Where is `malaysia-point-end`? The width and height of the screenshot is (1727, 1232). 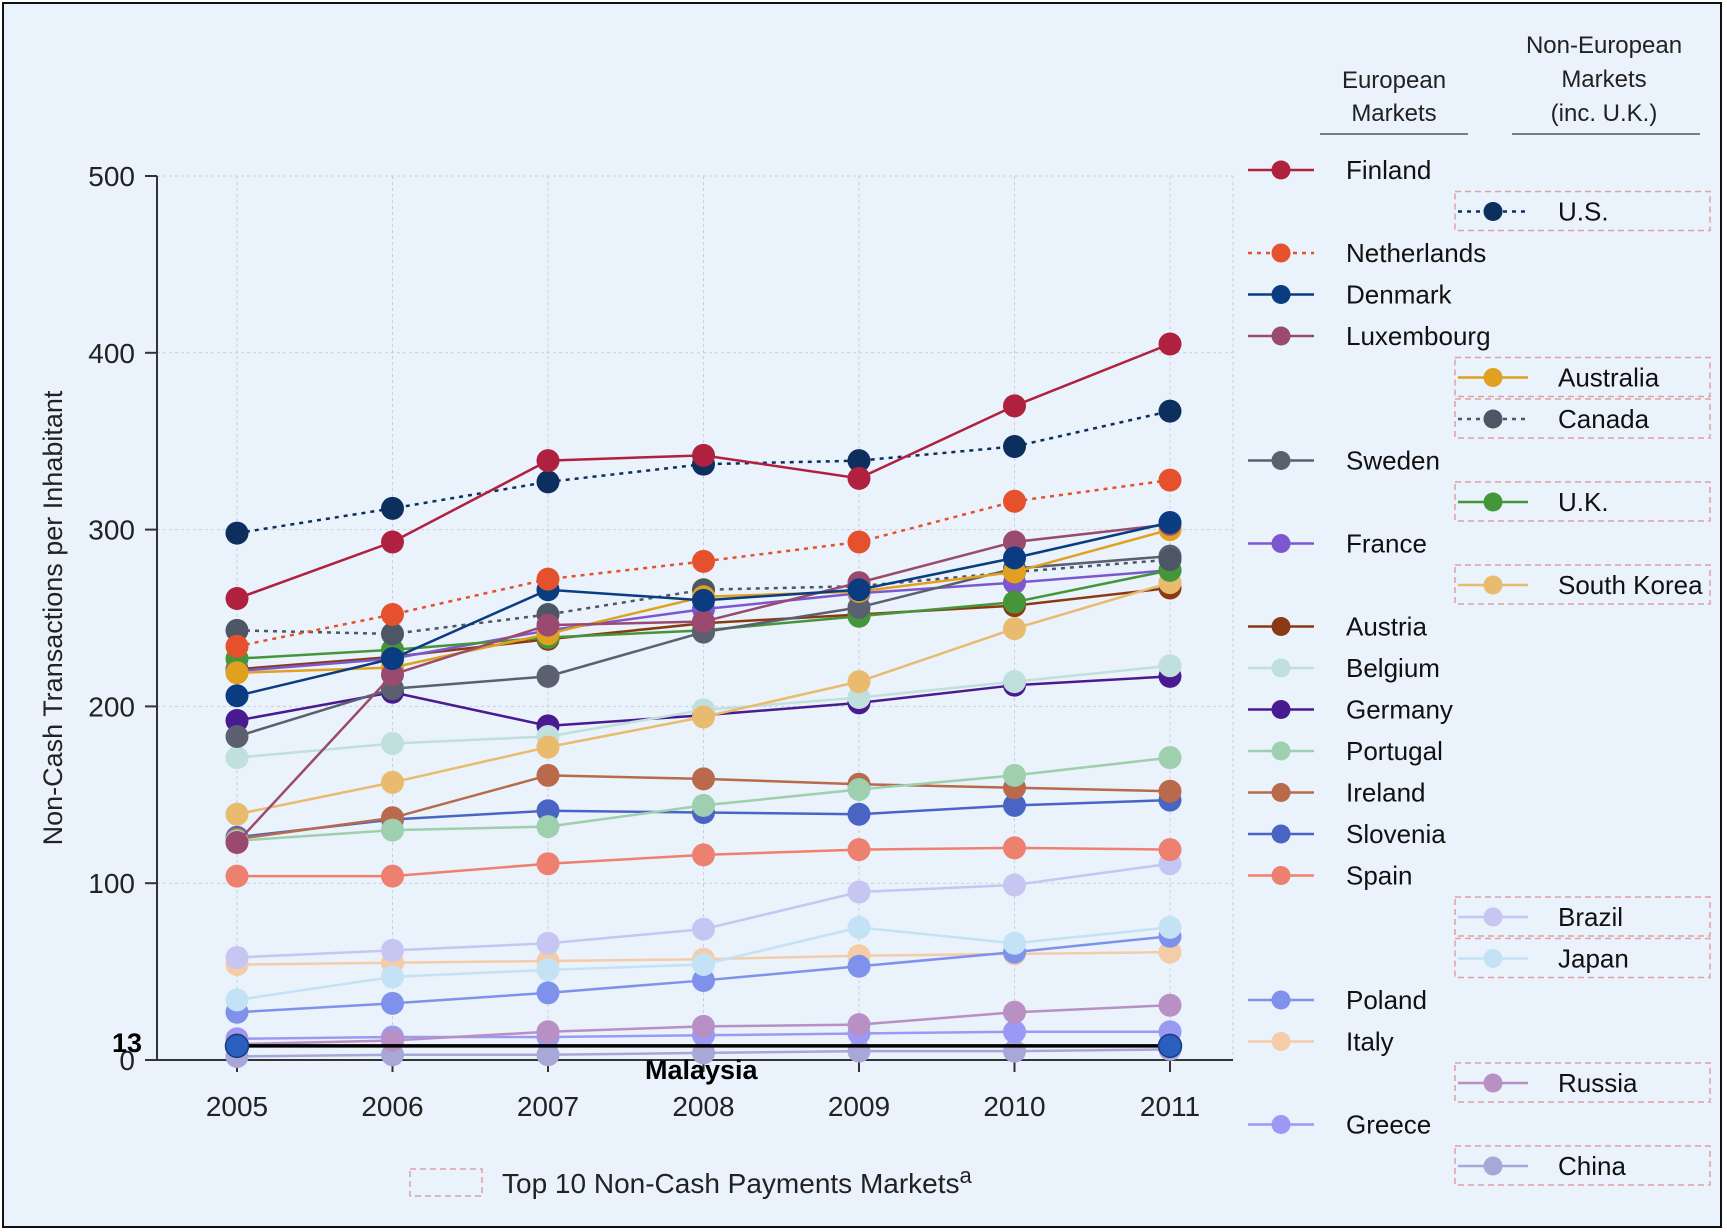
malaysia-point-end is located at coordinates (1170, 1046).